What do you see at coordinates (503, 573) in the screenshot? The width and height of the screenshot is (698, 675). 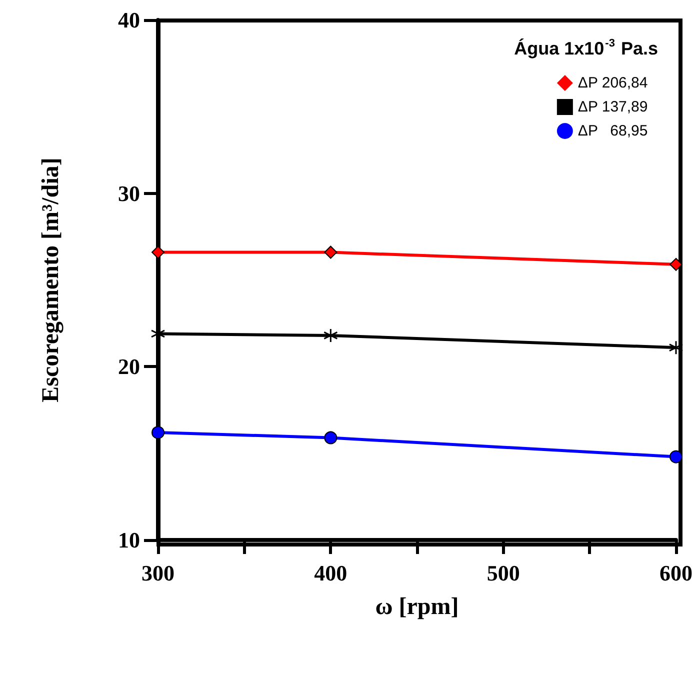 I see `x-tick-label: 500` at bounding box center [503, 573].